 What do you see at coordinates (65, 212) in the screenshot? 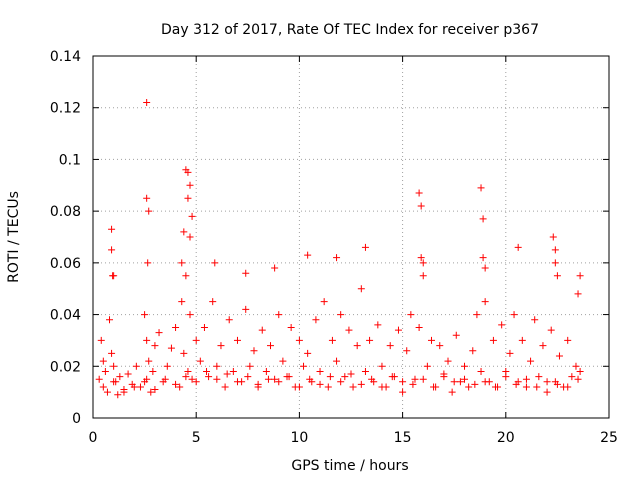
I see `y-tick-label: 0.08` at bounding box center [65, 212].